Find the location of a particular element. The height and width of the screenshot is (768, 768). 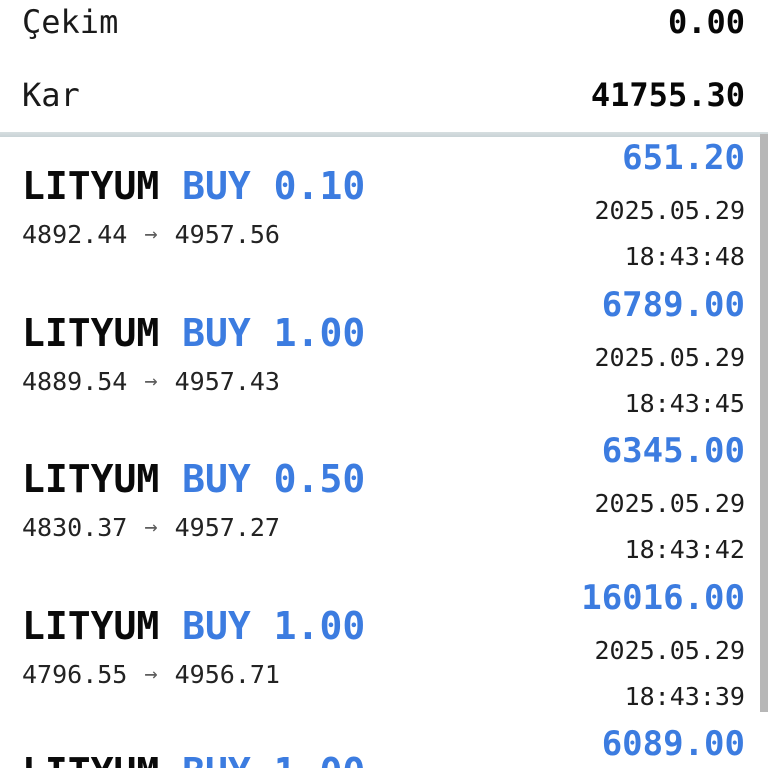

trade-row: LITYUM BUY 1.00 6089.00 is located at coordinates (384, 745).